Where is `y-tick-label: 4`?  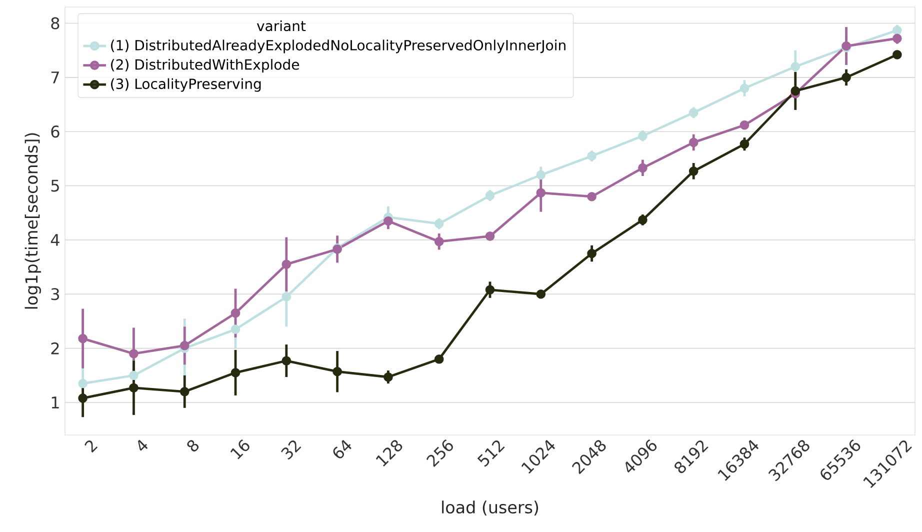 y-tick-label: 4 is located at coordinates (55, 240).